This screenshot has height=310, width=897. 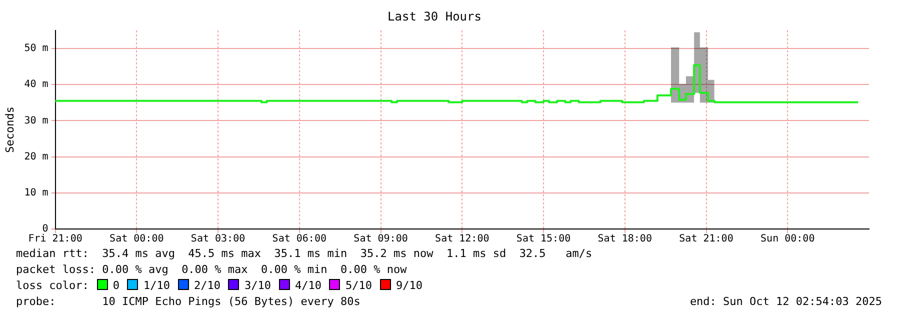 What do you see at coordinates (543, 239) in the screenshot?
I see `x-tick-label: Sat 15:00` at bounding box center [543, 239].